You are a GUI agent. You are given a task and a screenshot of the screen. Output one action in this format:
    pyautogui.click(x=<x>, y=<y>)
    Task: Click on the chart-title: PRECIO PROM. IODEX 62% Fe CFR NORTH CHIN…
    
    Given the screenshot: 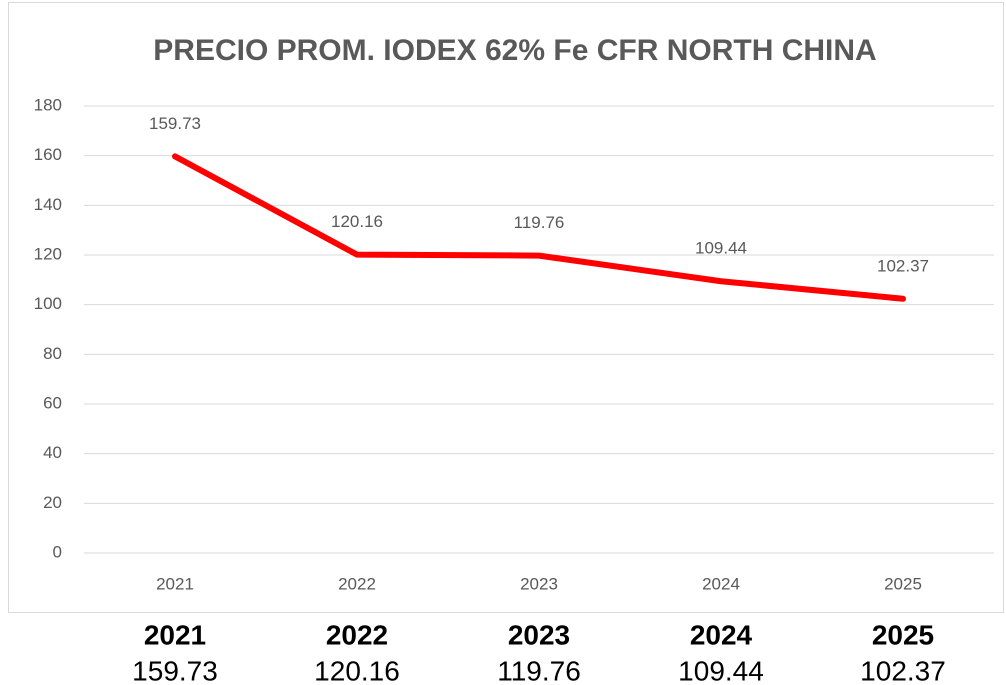 What is the action you would take?
    pyautogui.click(x=514, y=50)
    